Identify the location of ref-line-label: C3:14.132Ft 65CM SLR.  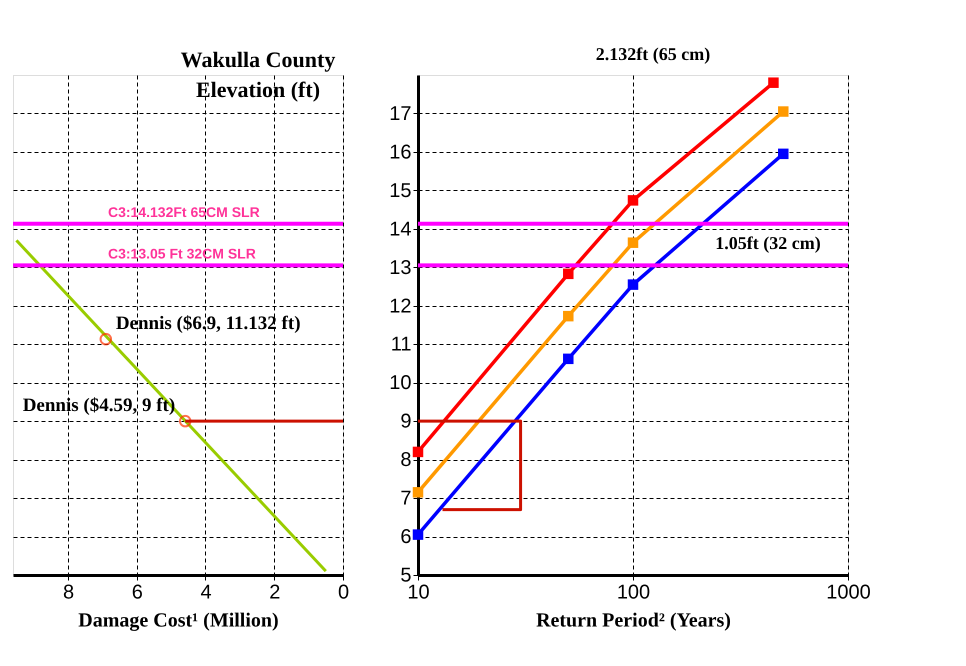
(184, 212).